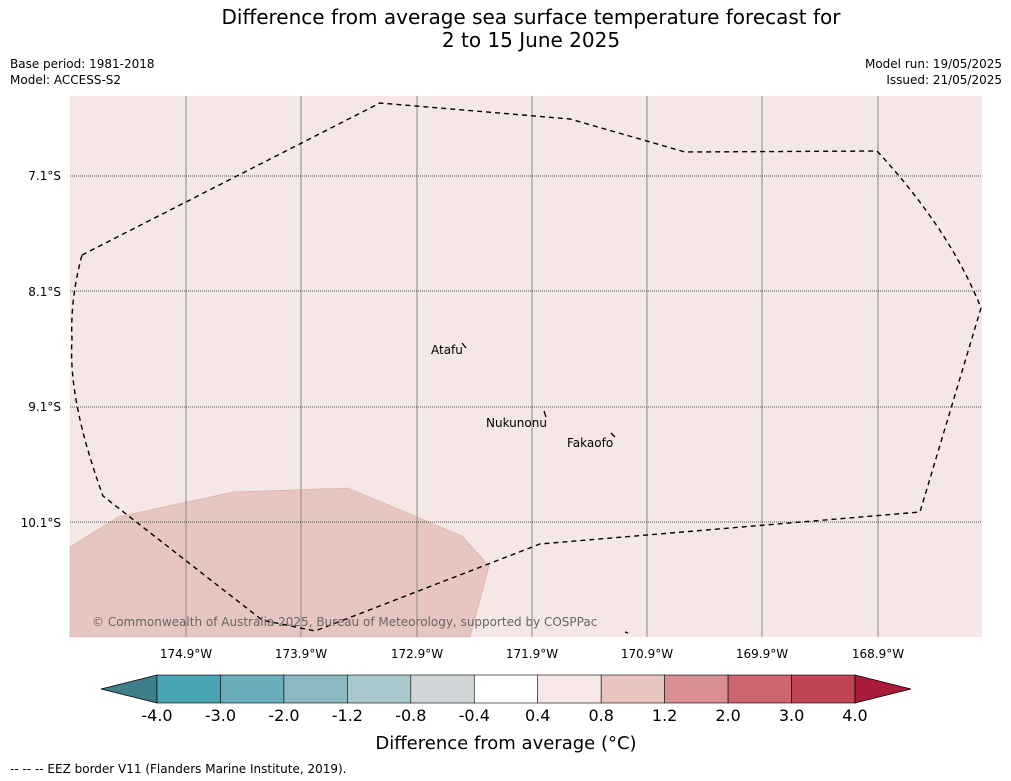  What do you see at coordinates (600, 715) in the screenshot?
I see `colorbar-tick-label: 0.8` at bounding box center [600, 715].